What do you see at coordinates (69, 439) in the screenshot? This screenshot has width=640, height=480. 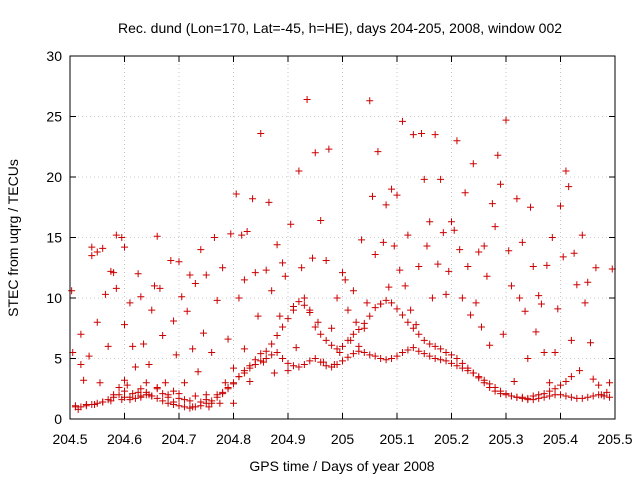 I see `x-tick-label: 204.5` at bounding box center [69, 439].